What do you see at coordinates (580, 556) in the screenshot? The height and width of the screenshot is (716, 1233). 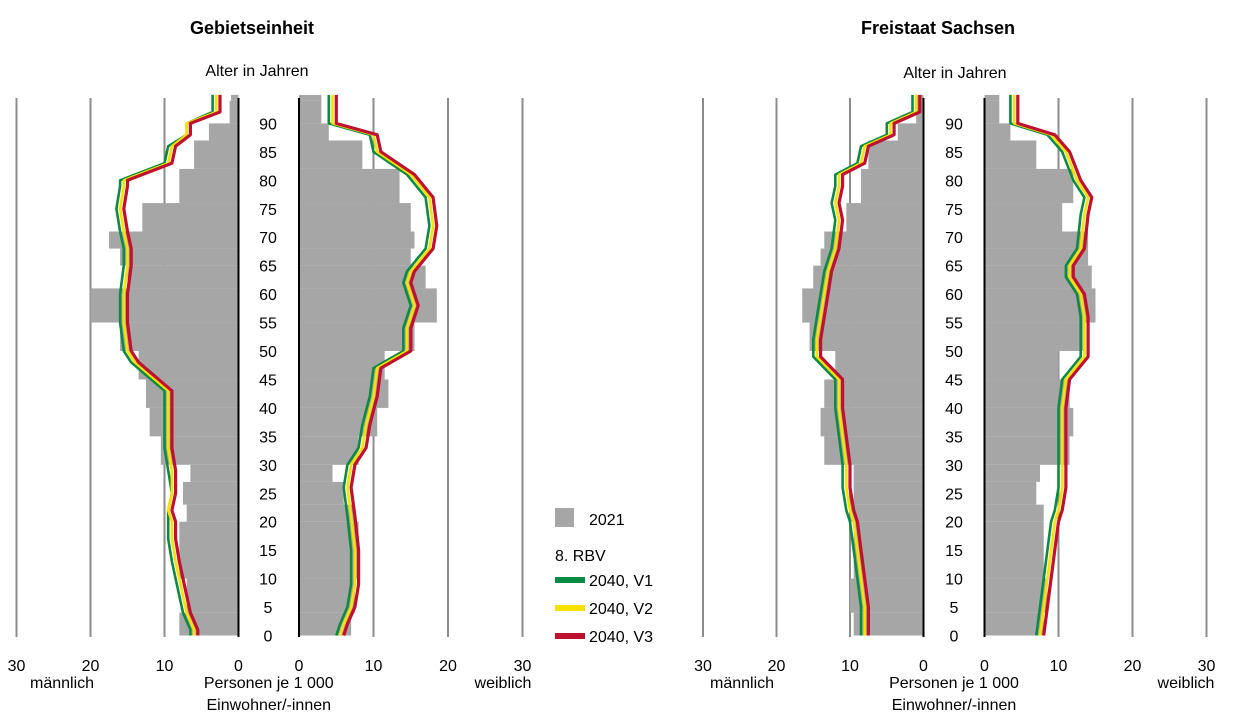 I see `legend-group-label: 8. RBV` at bounding box center [580, 556].